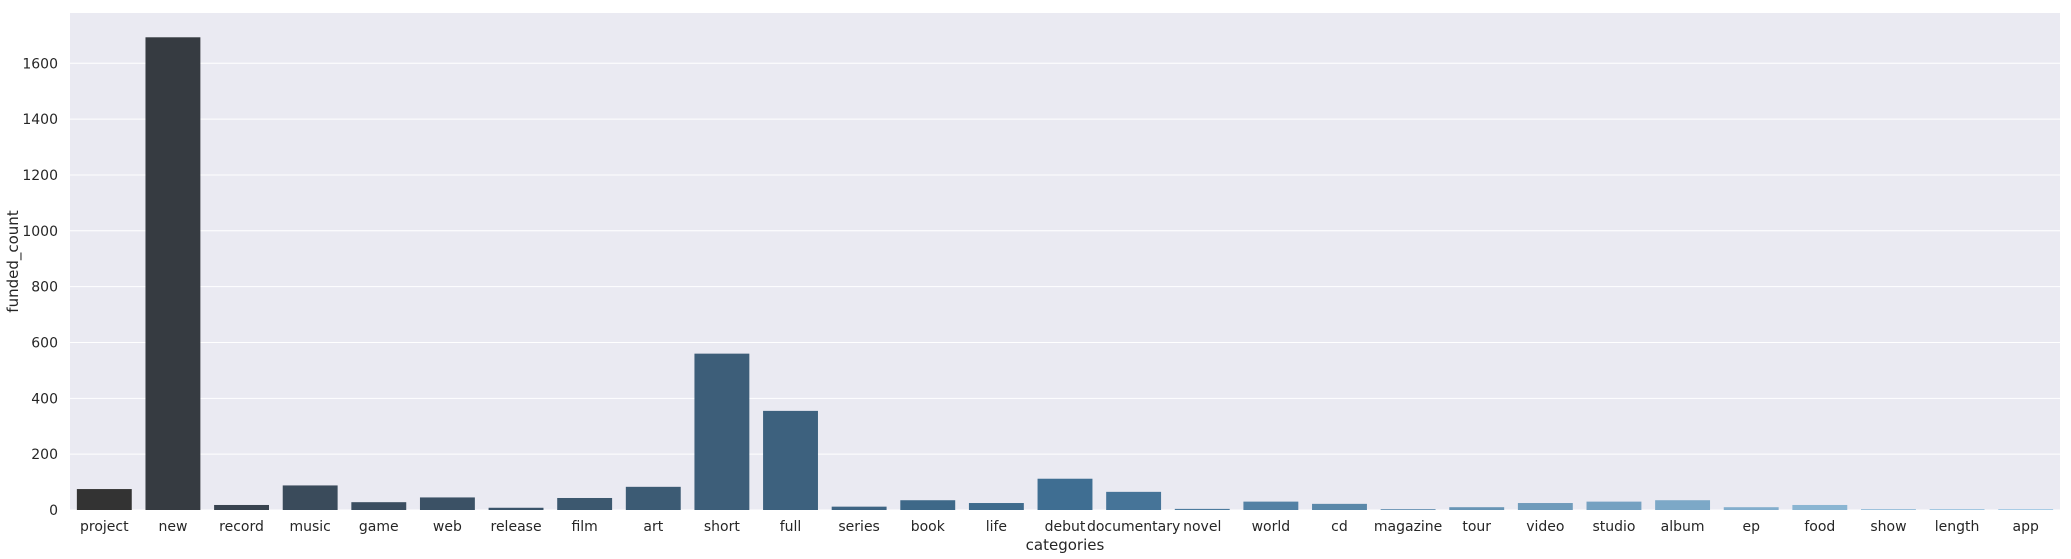  Describe the element at coordinates (379, 506) in the screenshot. I see `bar-game` at that location.